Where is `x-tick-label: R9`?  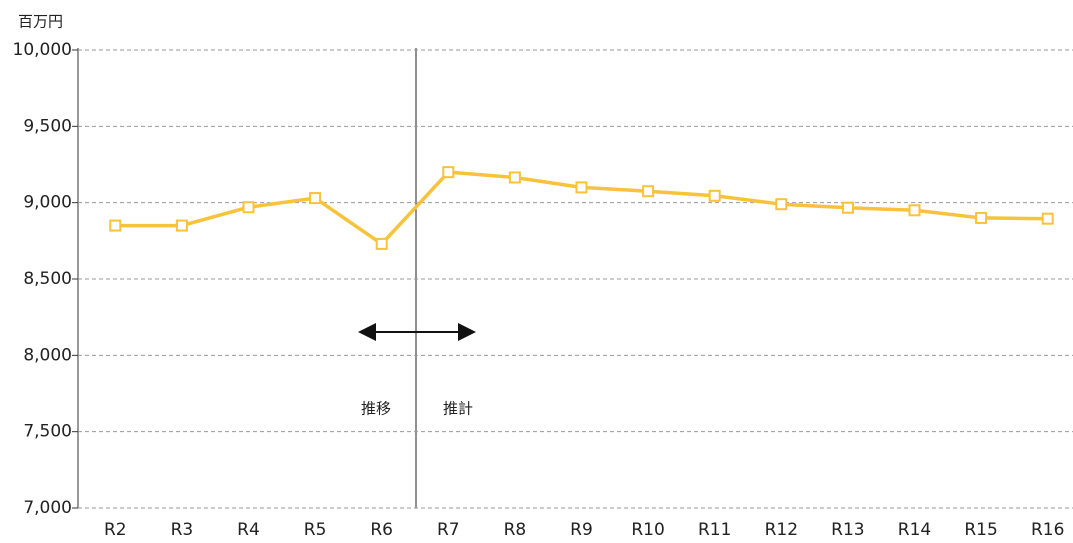 x-tick-label: R9 is located at coordinates (581, 530).